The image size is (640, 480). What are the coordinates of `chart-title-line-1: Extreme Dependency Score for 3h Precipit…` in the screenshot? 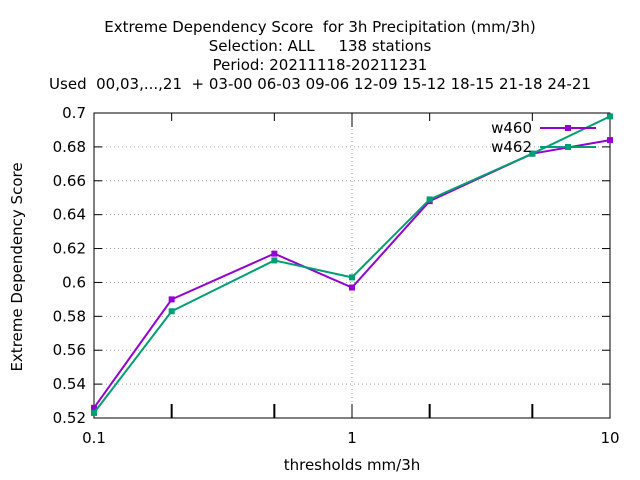 It's located at (320, 27).